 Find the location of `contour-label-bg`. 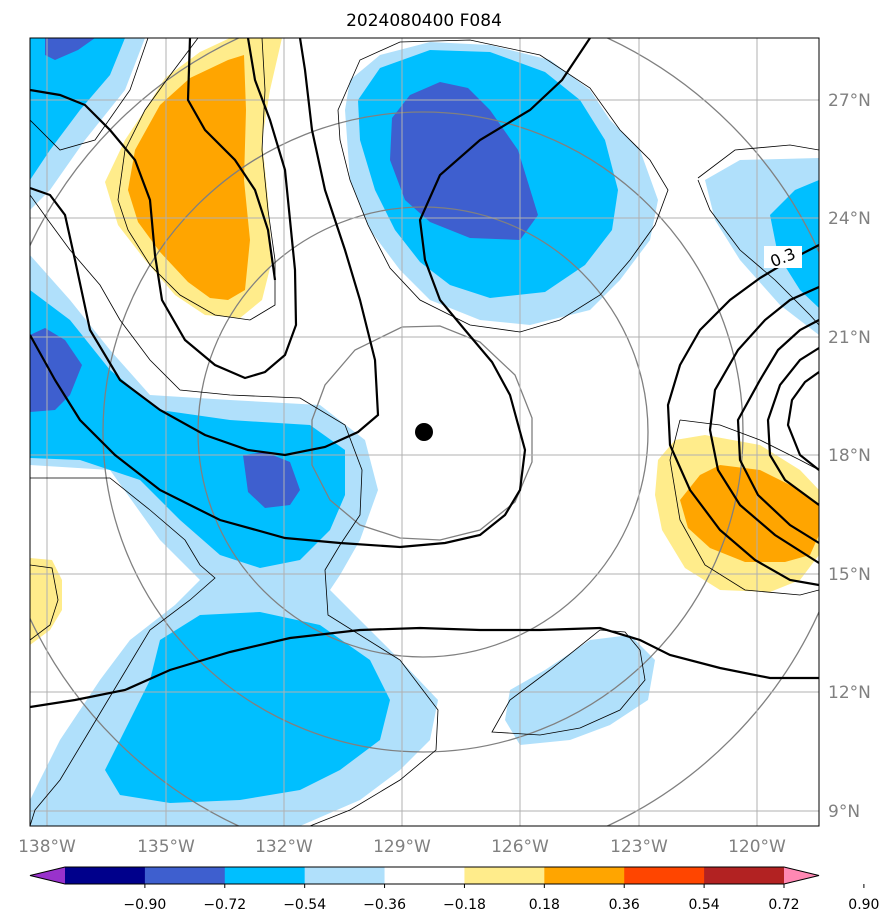

contour-label-bg is located at coordinates (783, 257).